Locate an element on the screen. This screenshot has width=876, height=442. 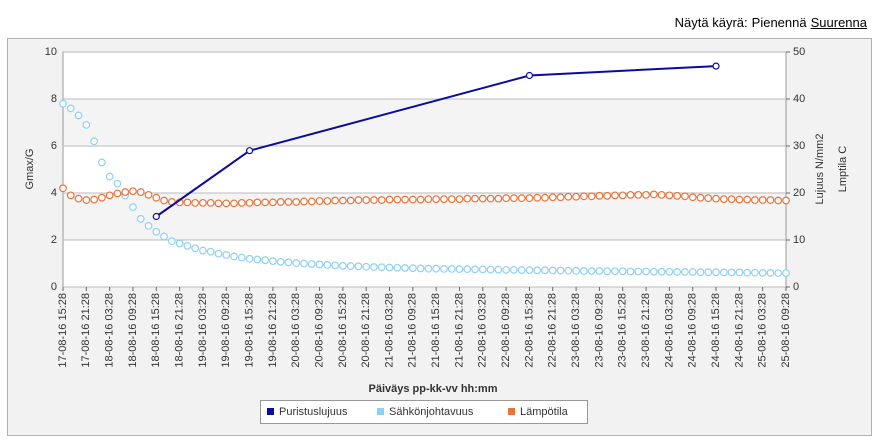
y2-tick-label: 10 is located at coordinates (799, 240).